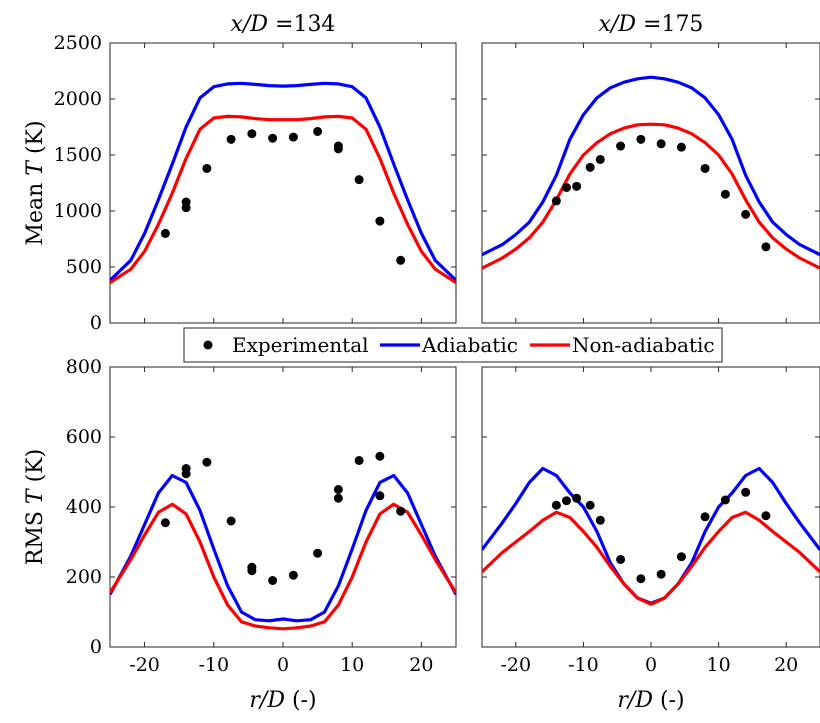  I want to click on legend-marker, so click(208, 345).